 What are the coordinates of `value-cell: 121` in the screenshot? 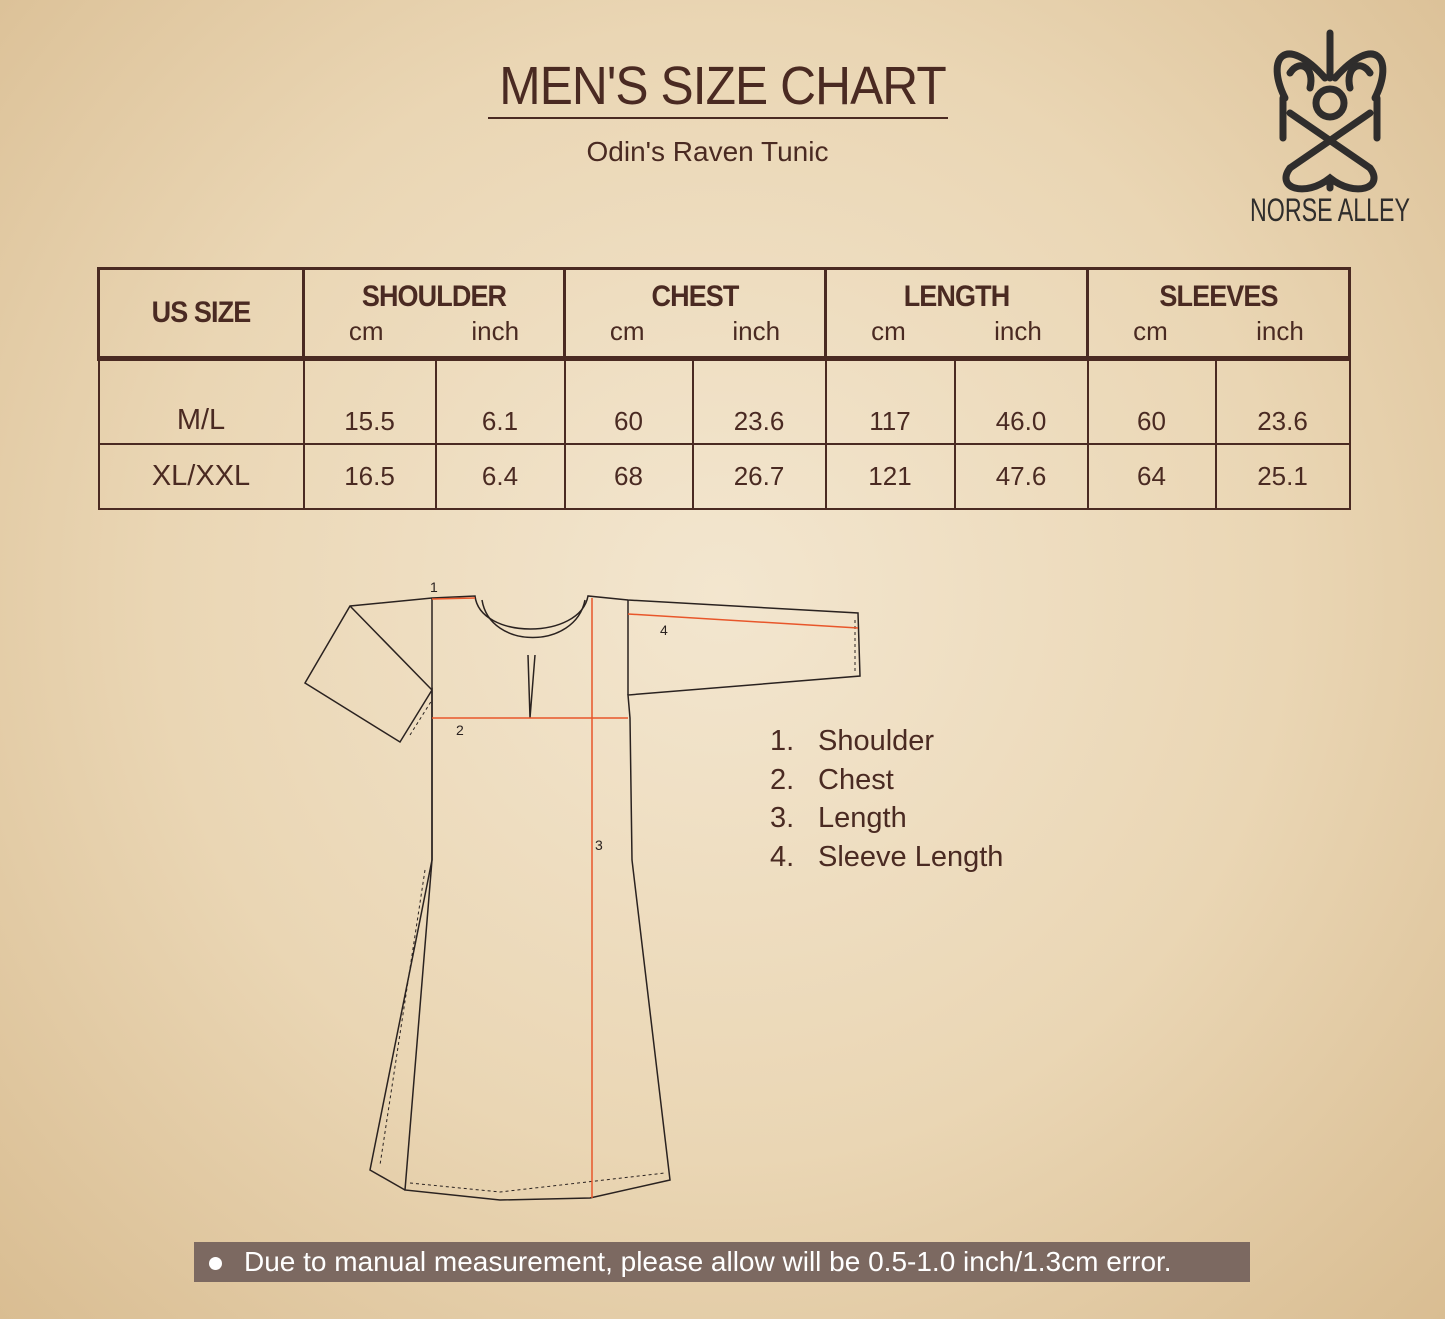 It's located at (890, 476).